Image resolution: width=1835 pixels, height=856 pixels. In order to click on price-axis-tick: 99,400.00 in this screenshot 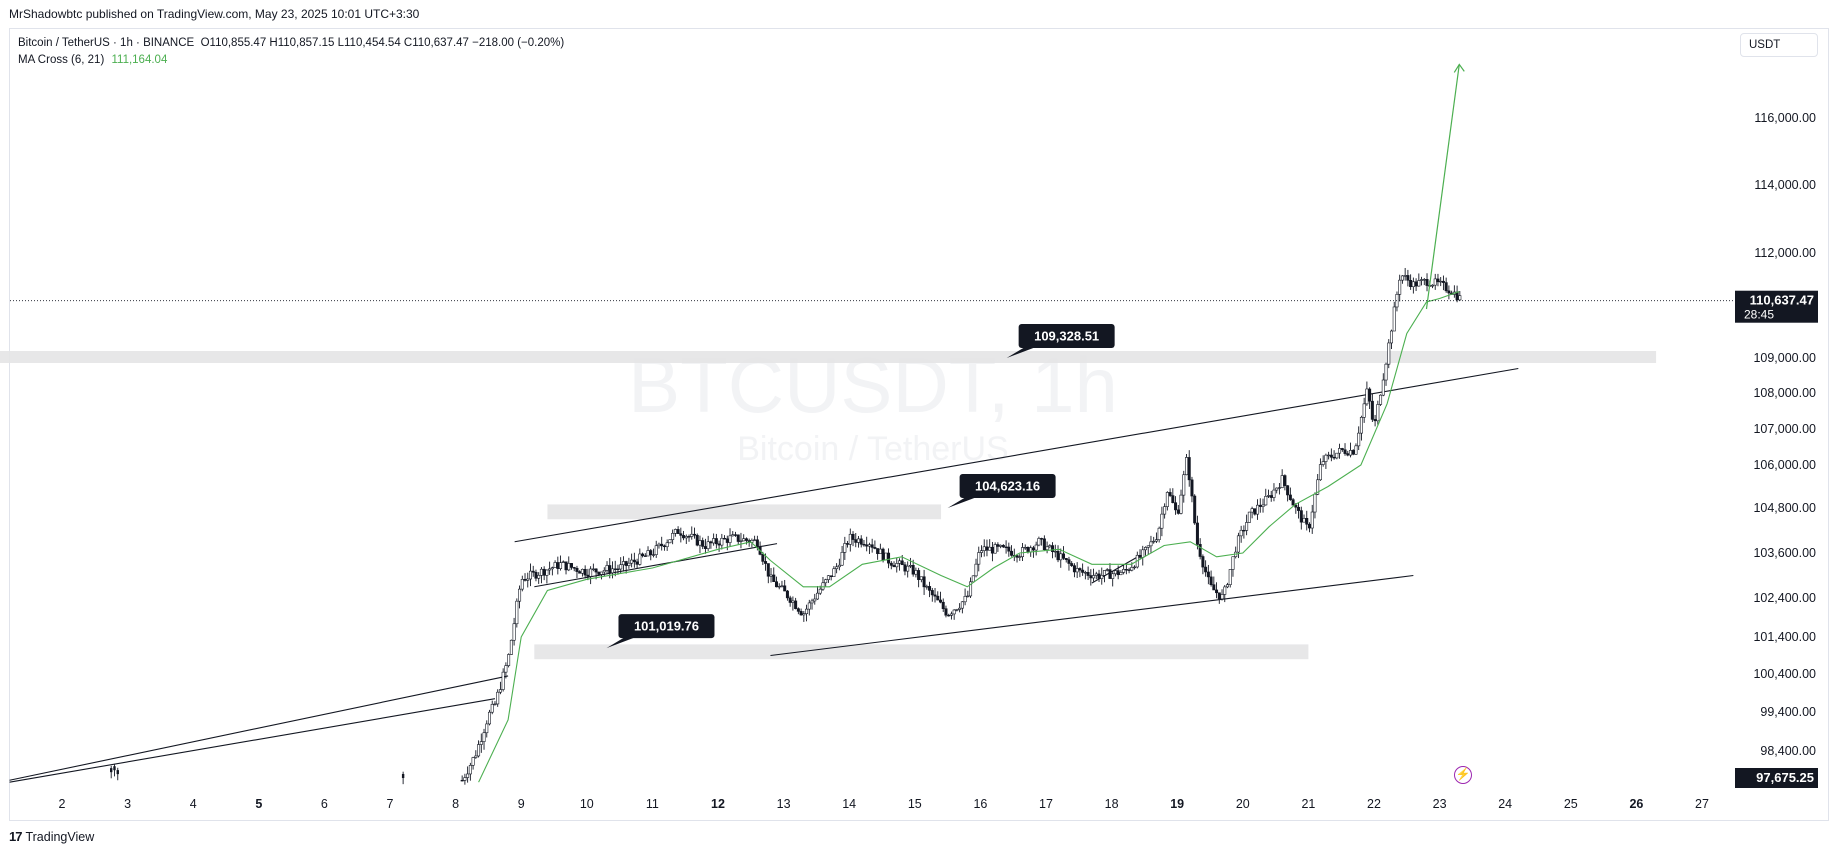, I will do `click(1788, 712)`.